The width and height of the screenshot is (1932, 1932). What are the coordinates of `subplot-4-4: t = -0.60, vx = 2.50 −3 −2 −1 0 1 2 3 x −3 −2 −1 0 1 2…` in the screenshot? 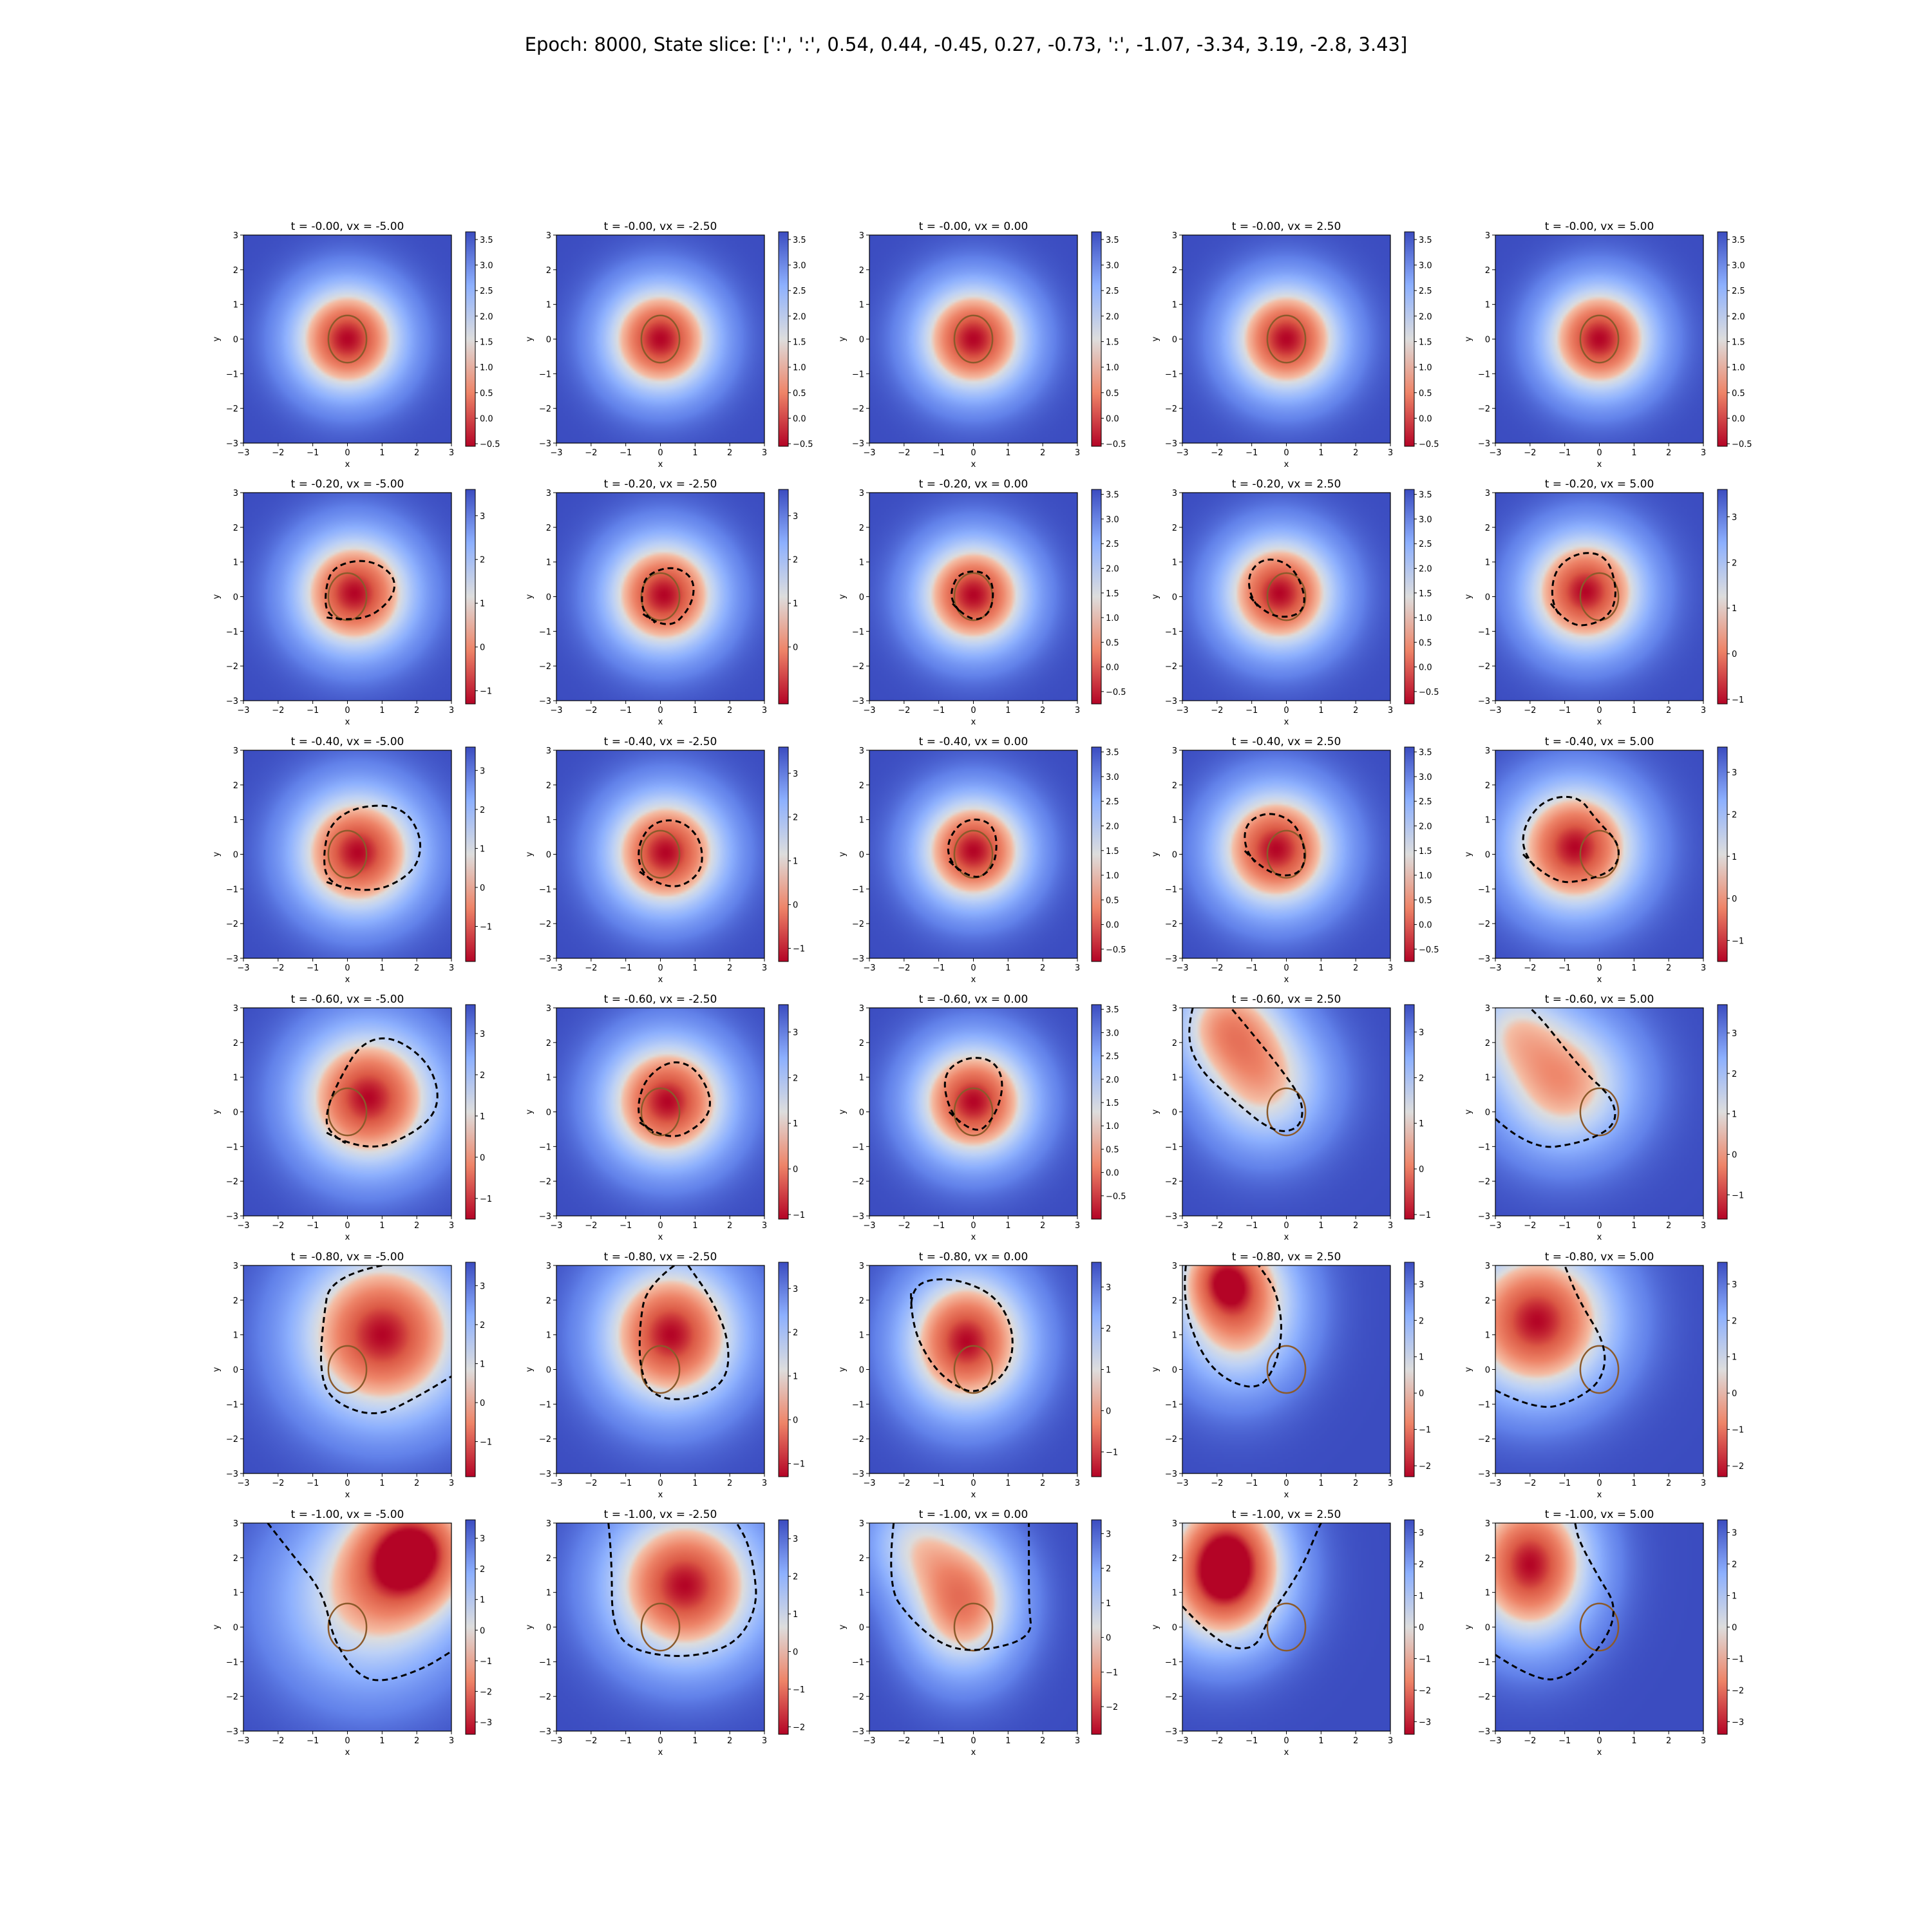 It's located at (1291, 1117).